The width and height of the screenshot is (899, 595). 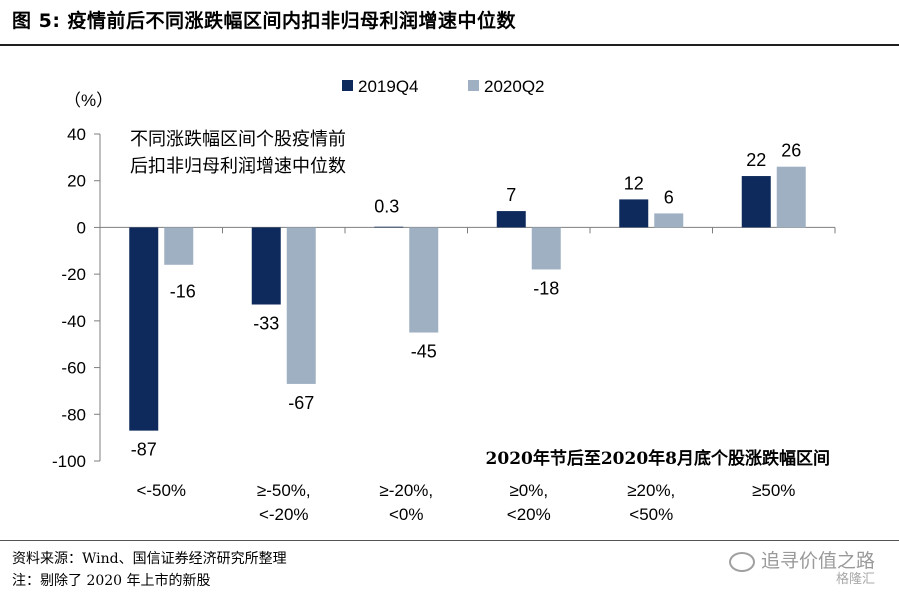 I want to click on data-label: -87, so click(x=144, y=450).